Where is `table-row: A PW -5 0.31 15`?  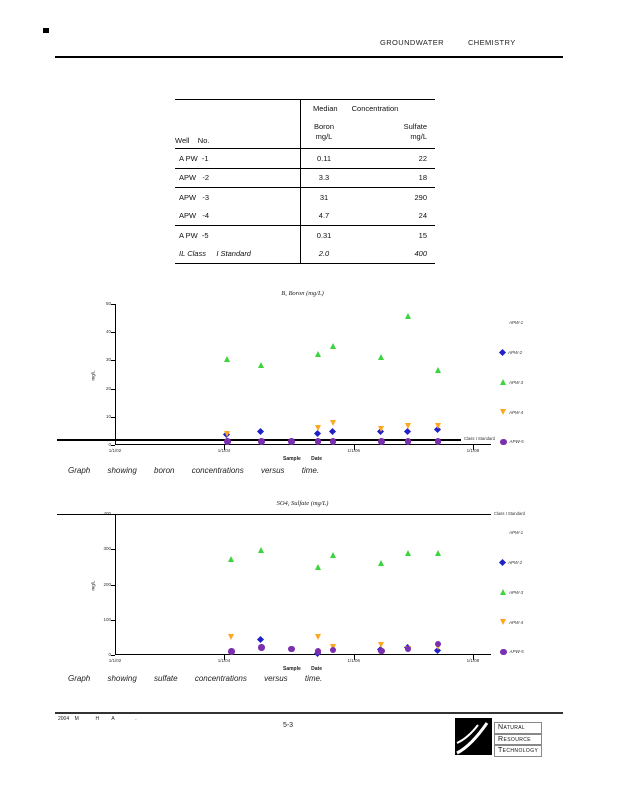 table-row: A PW -5 0.31 15 is located at coordinates (305, 235).